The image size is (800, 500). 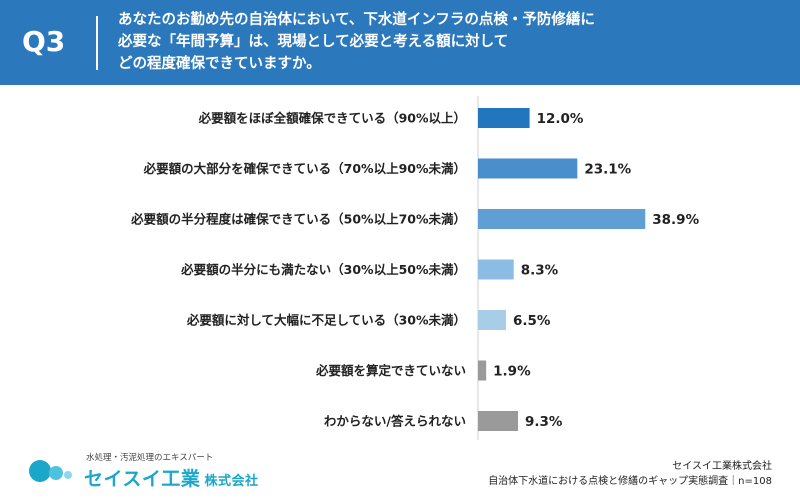 What do you see at coordinates (560, 119) in the screenshot?
I see `value-label: 12.0%` at bounding box center [560, 119].